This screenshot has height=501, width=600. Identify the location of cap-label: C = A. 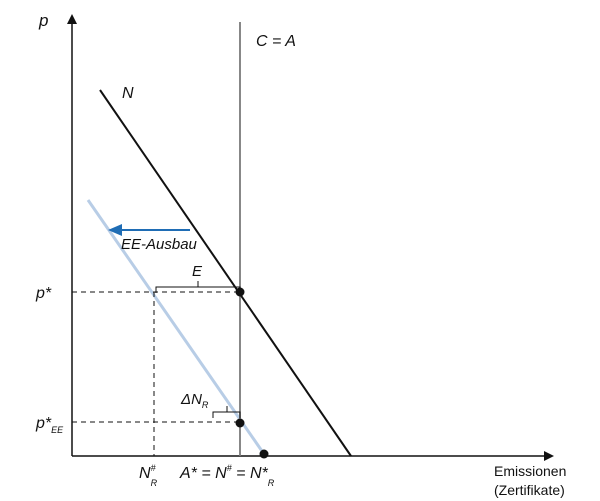
(276, 41).